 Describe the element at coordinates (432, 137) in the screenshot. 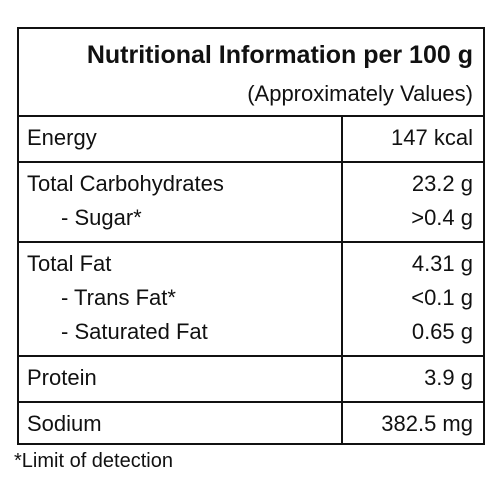

I see `nutrient-value: 147 kcal` at that location.